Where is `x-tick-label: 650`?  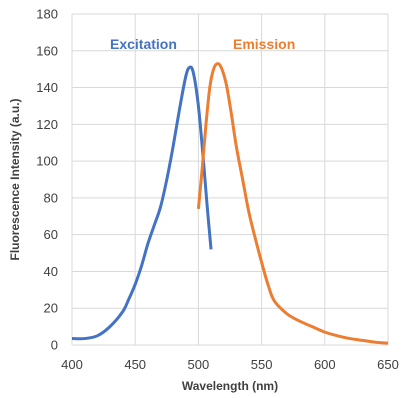 x-tick-label: 650 is located at coordinates (388, 364).